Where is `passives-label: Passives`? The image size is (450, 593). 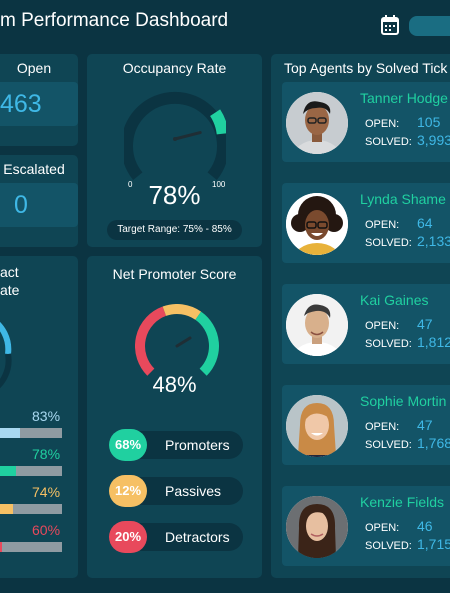 passives-label: Passives is located at coordinates (193, 491).